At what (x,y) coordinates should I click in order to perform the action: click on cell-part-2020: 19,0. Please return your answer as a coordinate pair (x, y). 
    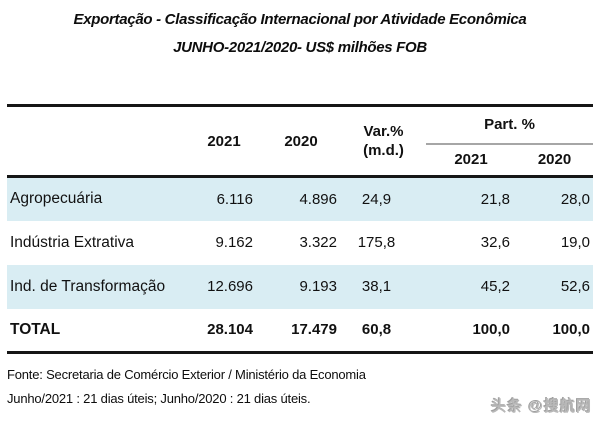
    Looking at the image, I should click on (575, 242).